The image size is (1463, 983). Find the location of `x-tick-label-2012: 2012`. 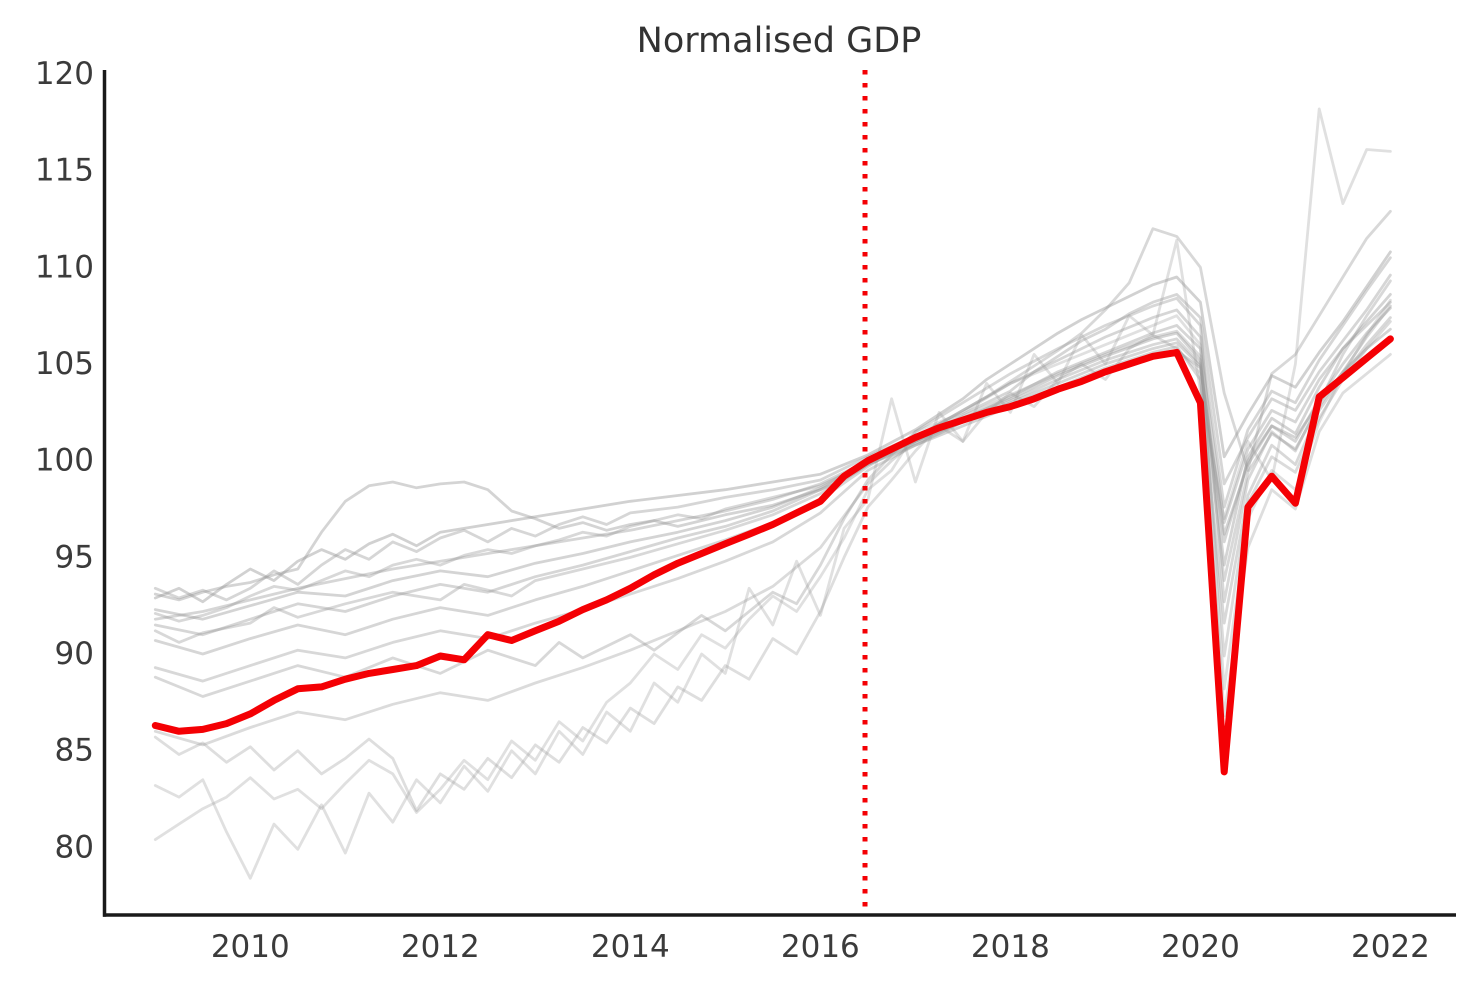

x-tick-label-2012: 2012 is located at coordinates (440, 947).